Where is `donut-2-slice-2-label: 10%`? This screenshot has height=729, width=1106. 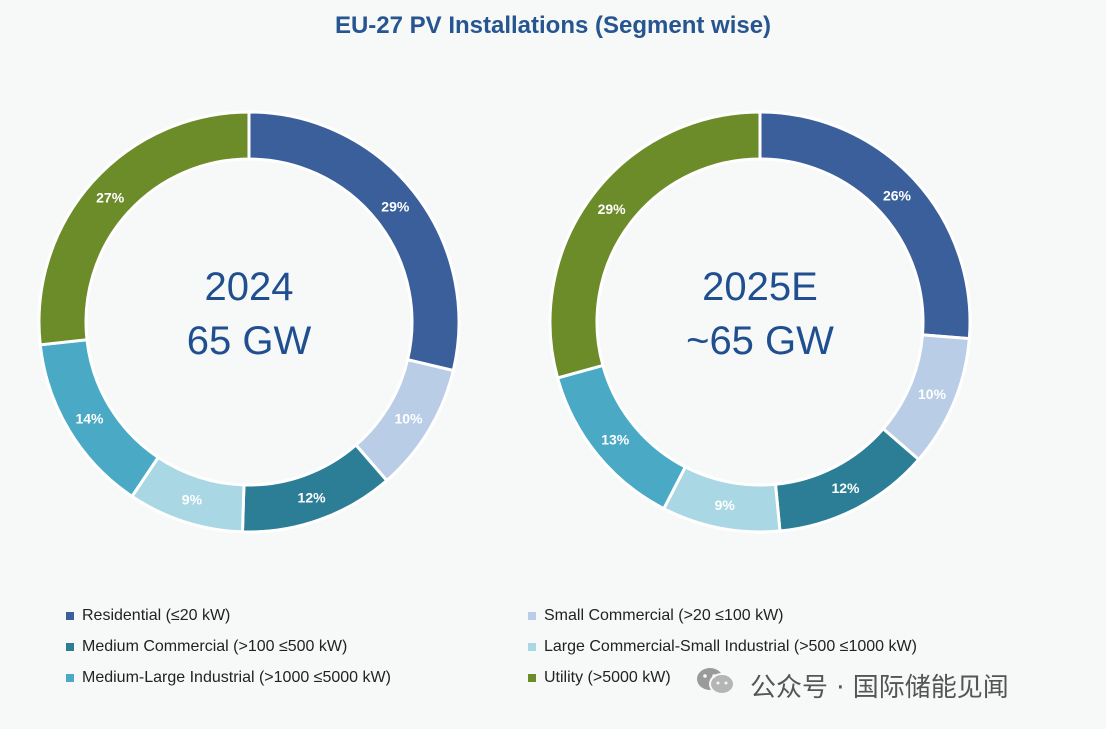 donut-2-slice-2-label: 10% is located at coordinates (932, 394).